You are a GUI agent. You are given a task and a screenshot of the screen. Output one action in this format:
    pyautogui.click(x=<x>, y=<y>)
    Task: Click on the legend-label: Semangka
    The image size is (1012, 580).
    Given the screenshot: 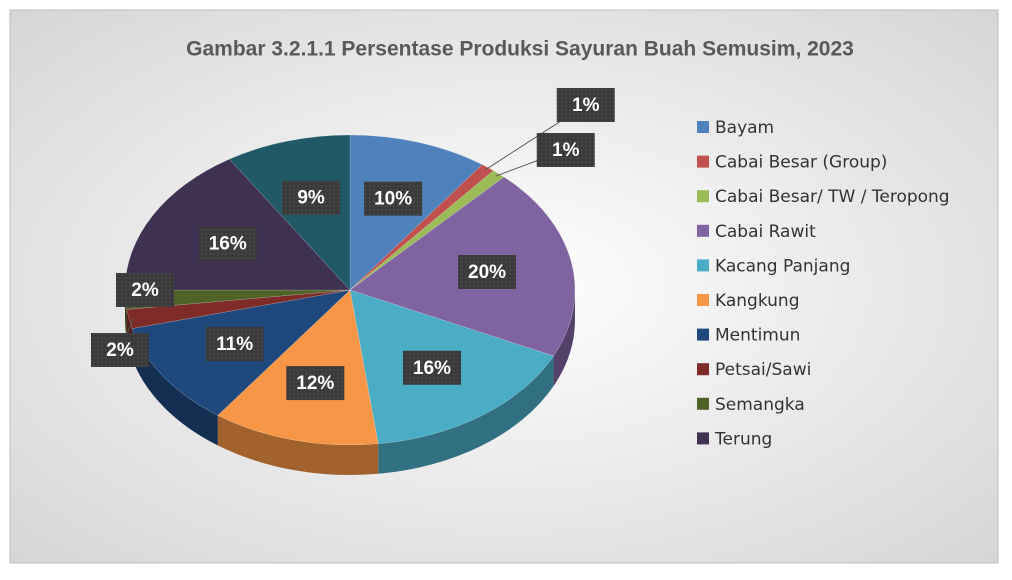 What is the action you would take?
    pyautogui.click(x=760, y=405)
    